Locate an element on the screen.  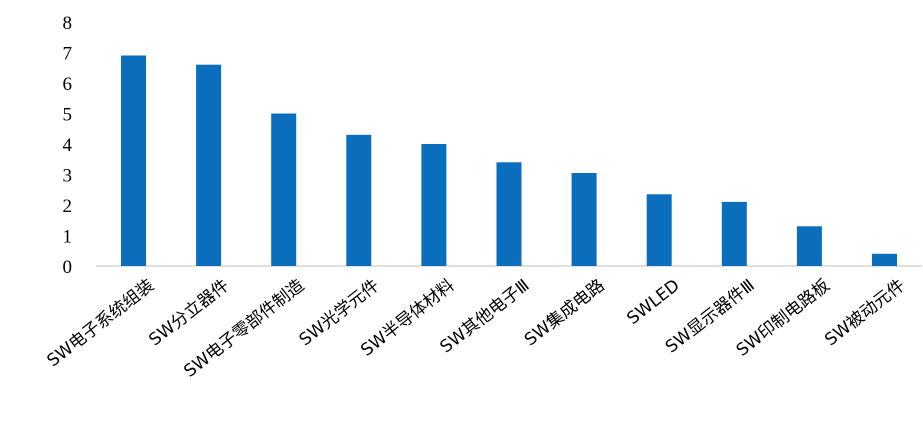
y-tick-label: 0 is located at coordinates (68, 267).